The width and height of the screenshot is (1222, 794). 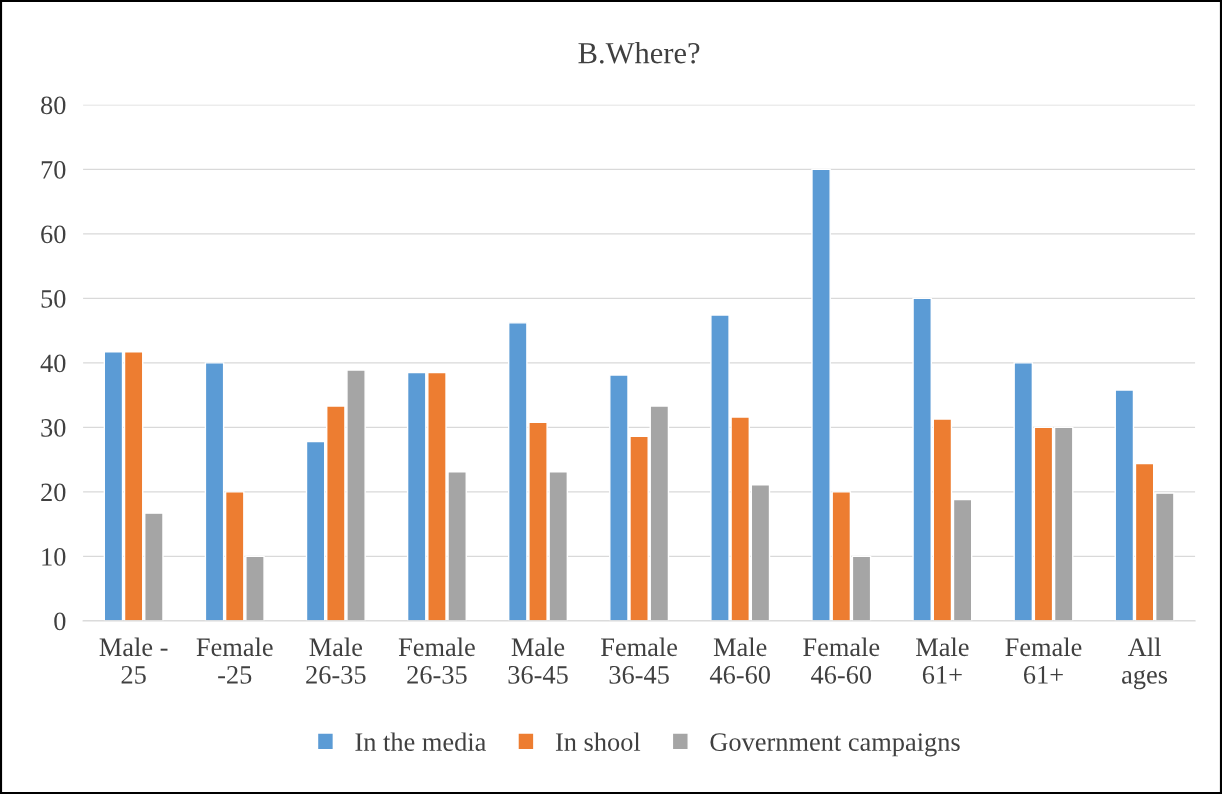 I want to click on x-tick-label: Female 46-60, so click(x=841, y=660).